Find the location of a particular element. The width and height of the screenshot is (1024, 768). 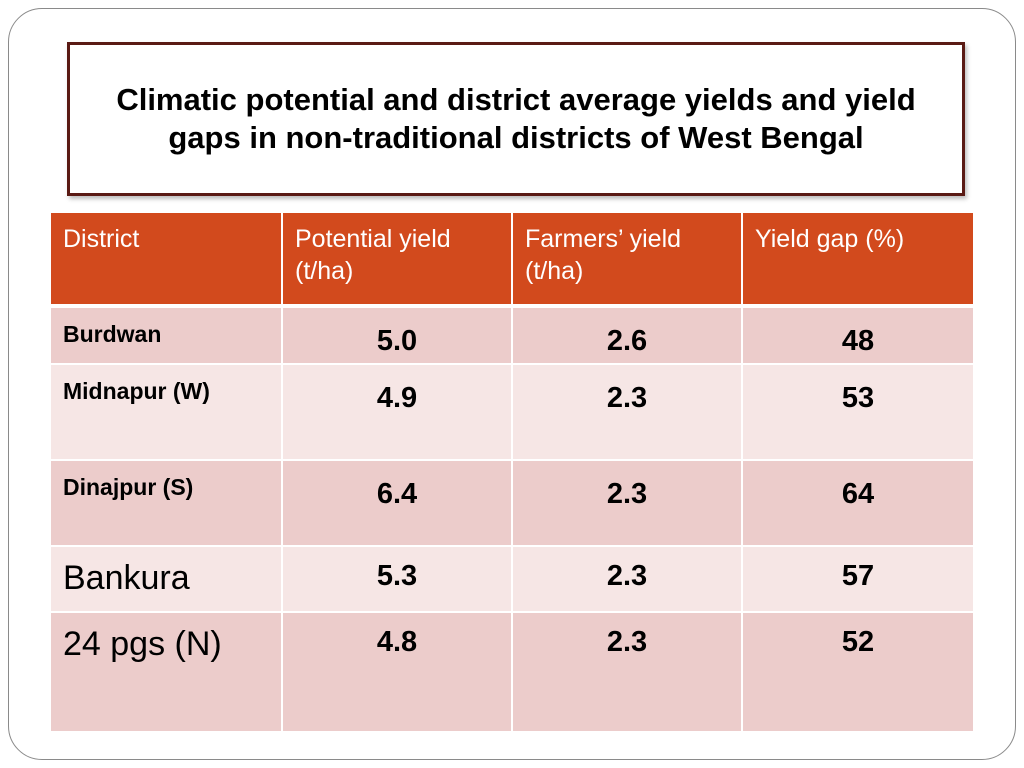

header-district: District is located at coordinates (167, 260).